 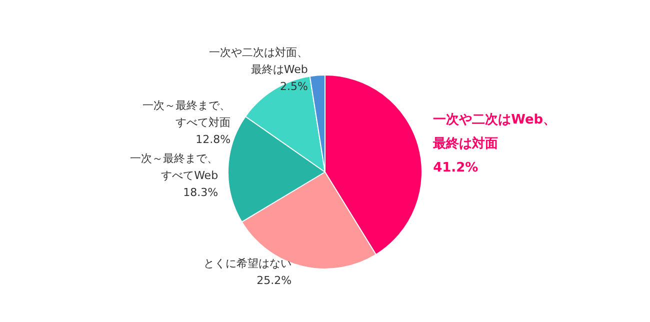 What do you see at coordinates (294, 86) in the screenshot?
I see `data-label: 2.5%` at bounding box center [294, 86].